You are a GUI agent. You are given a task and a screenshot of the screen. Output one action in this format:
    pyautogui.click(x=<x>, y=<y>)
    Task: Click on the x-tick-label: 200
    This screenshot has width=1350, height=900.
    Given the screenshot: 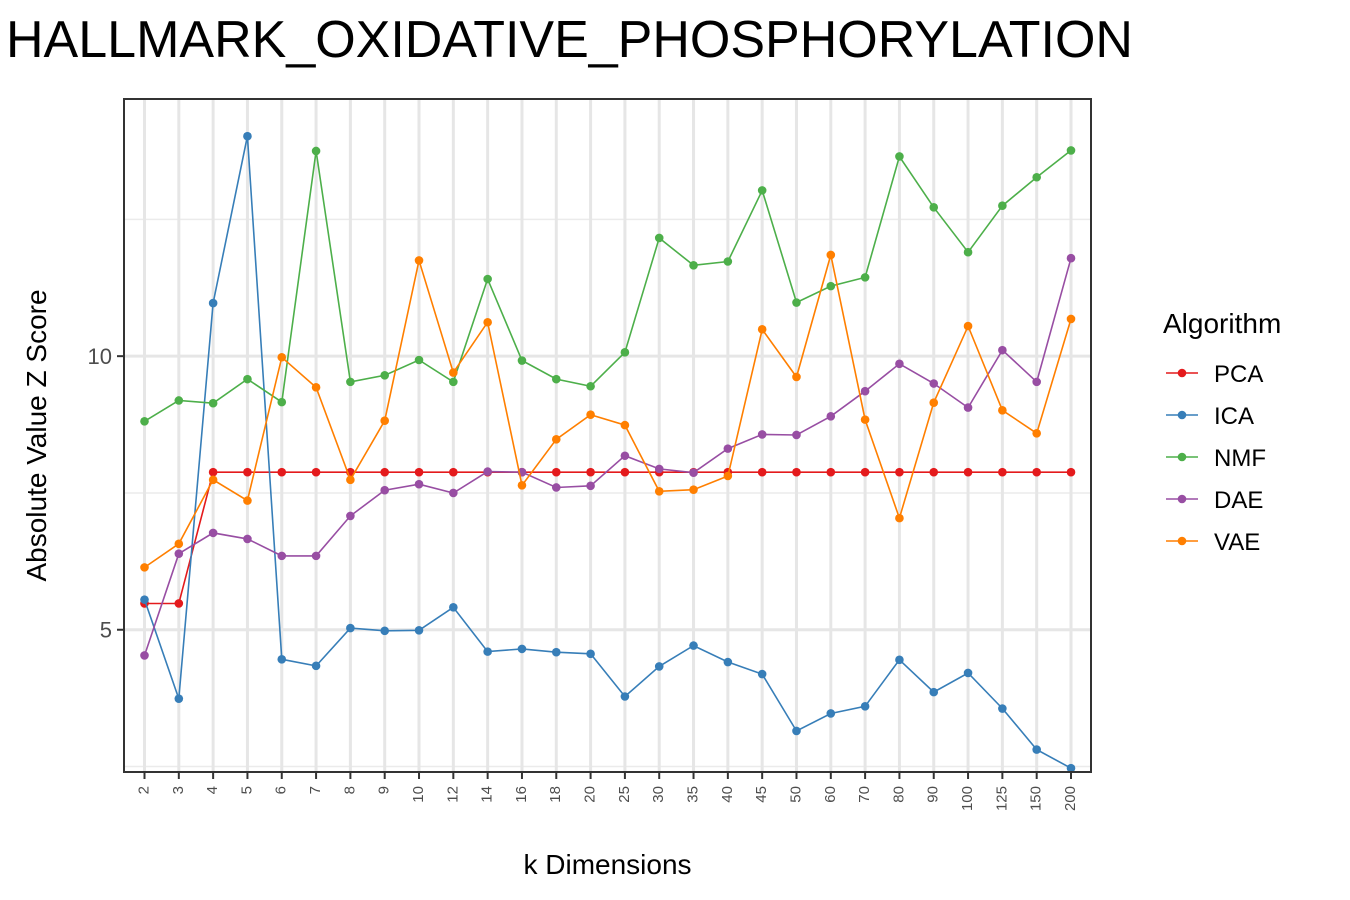 What is the action you would take?
    pyautogui.click(x=1070, y=798)
    